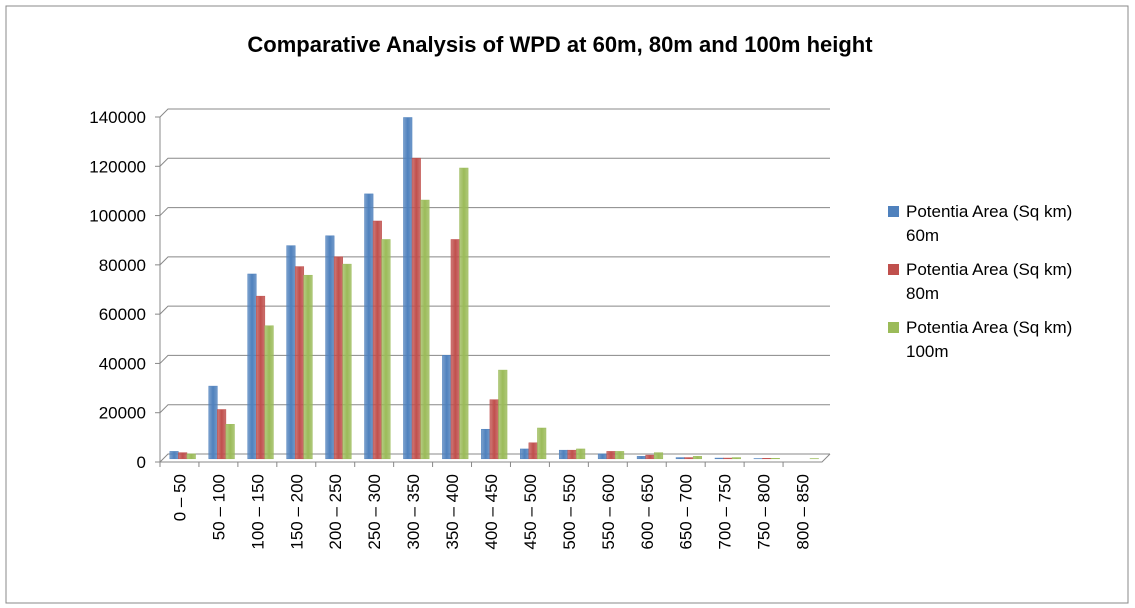  Describe the element at coordinates (569, 512) in the screenshot. I see `x-tick-label: 500 – 550` at that location.